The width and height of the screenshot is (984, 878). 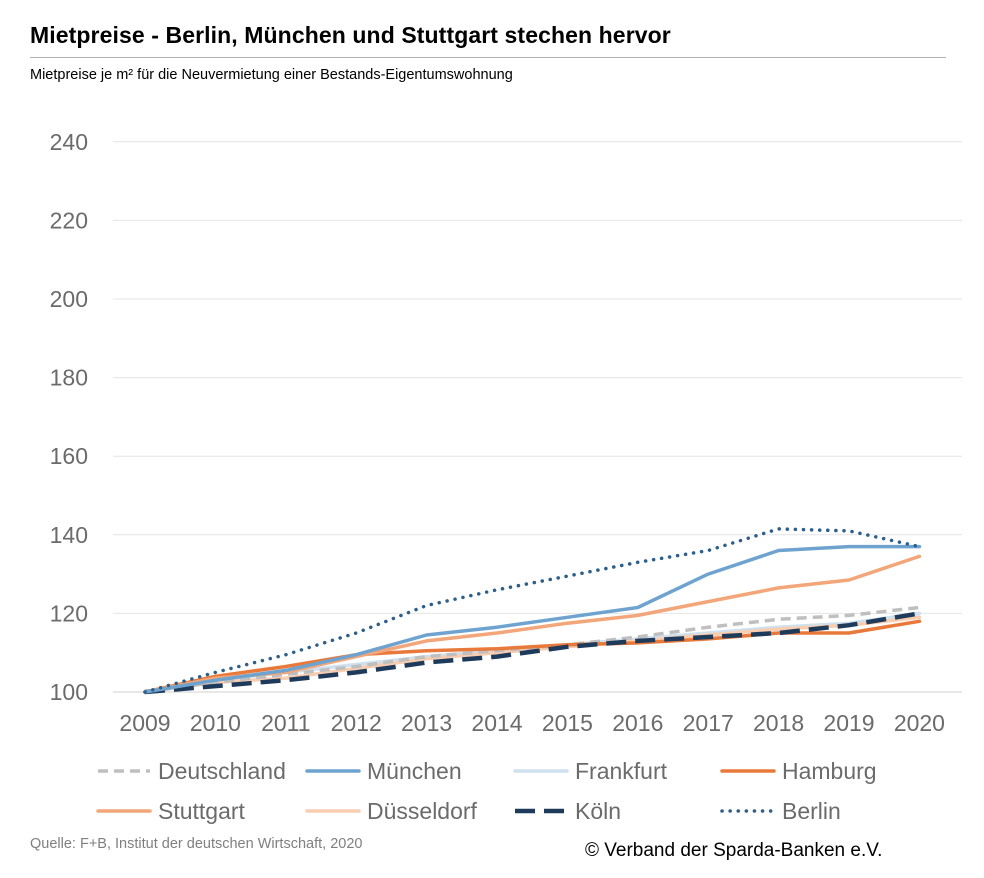 What do you see at coordinates (780, 811) in the screenshot?
I see `legend-item-berlin: Berlin` at bounding box center [780, 811].